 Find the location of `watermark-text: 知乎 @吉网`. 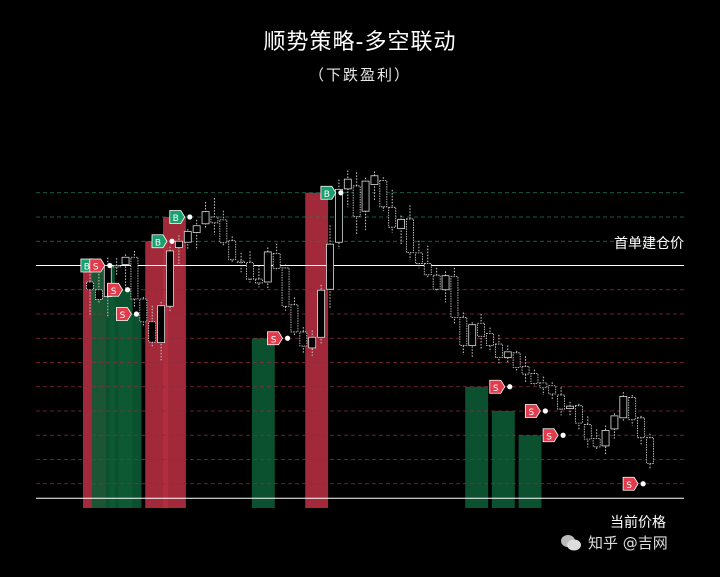

watermark-text: 知乎 @吉网 is located at coordinates (628, 543).